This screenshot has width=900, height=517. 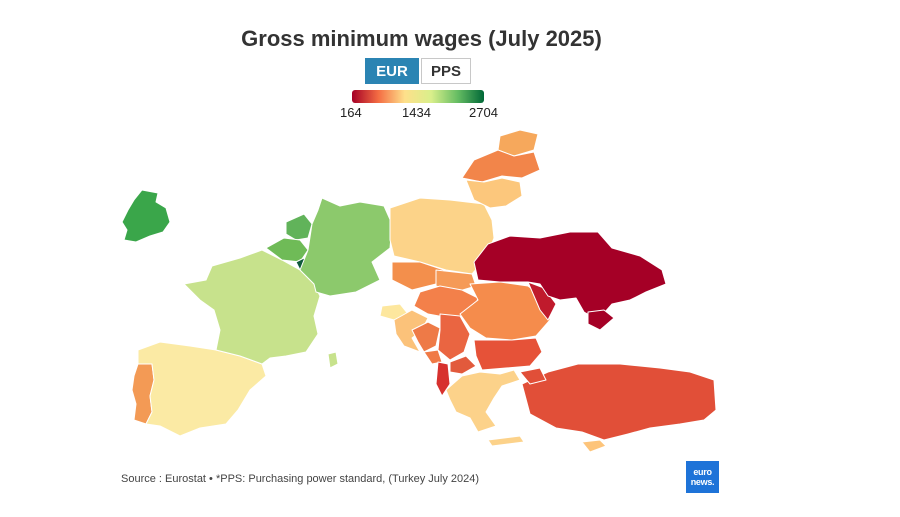 What do you see at coordinates (346, 247) in the screenshot?
I see `country-germany` at bounding box center [346, 247].